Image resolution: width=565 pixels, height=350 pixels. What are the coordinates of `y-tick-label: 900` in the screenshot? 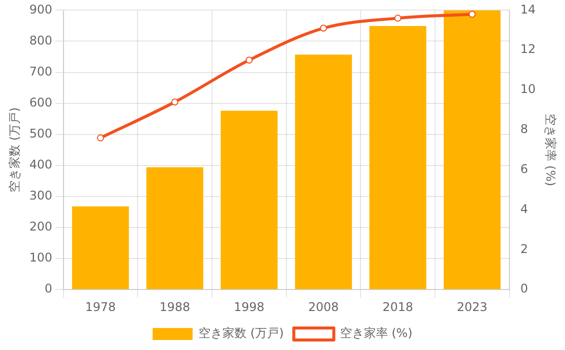 It's located at (40, 9).